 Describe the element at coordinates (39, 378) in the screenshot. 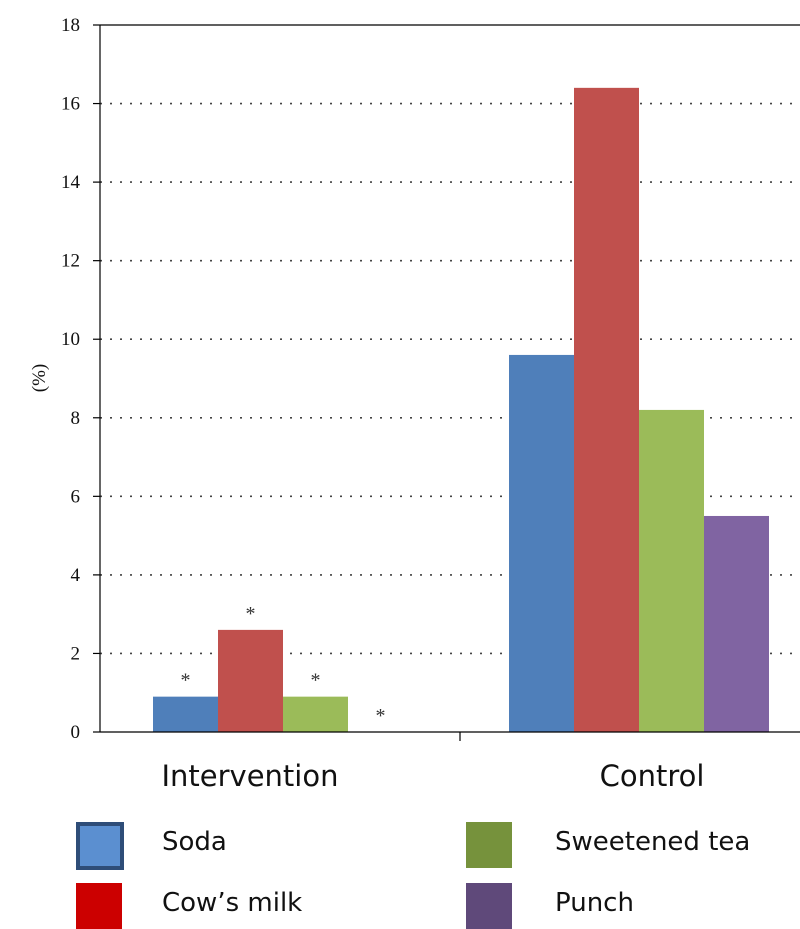

I see `y-axis-label: (%)` at that location.